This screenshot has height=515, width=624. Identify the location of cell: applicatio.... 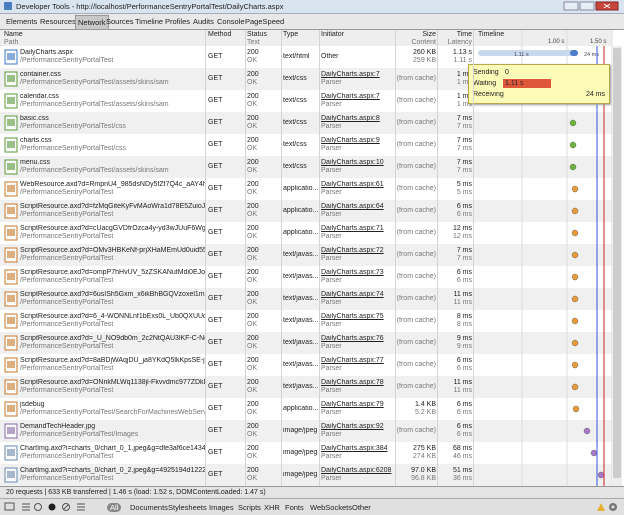
(300, 409).